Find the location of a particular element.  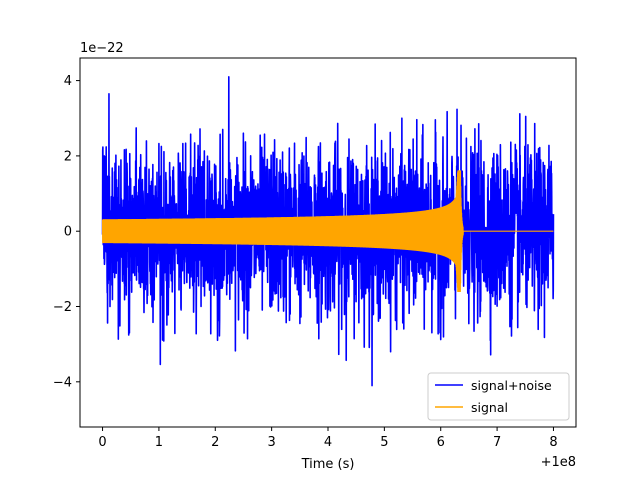

legend: signal+noise signal is located at coordinates (498, 396).